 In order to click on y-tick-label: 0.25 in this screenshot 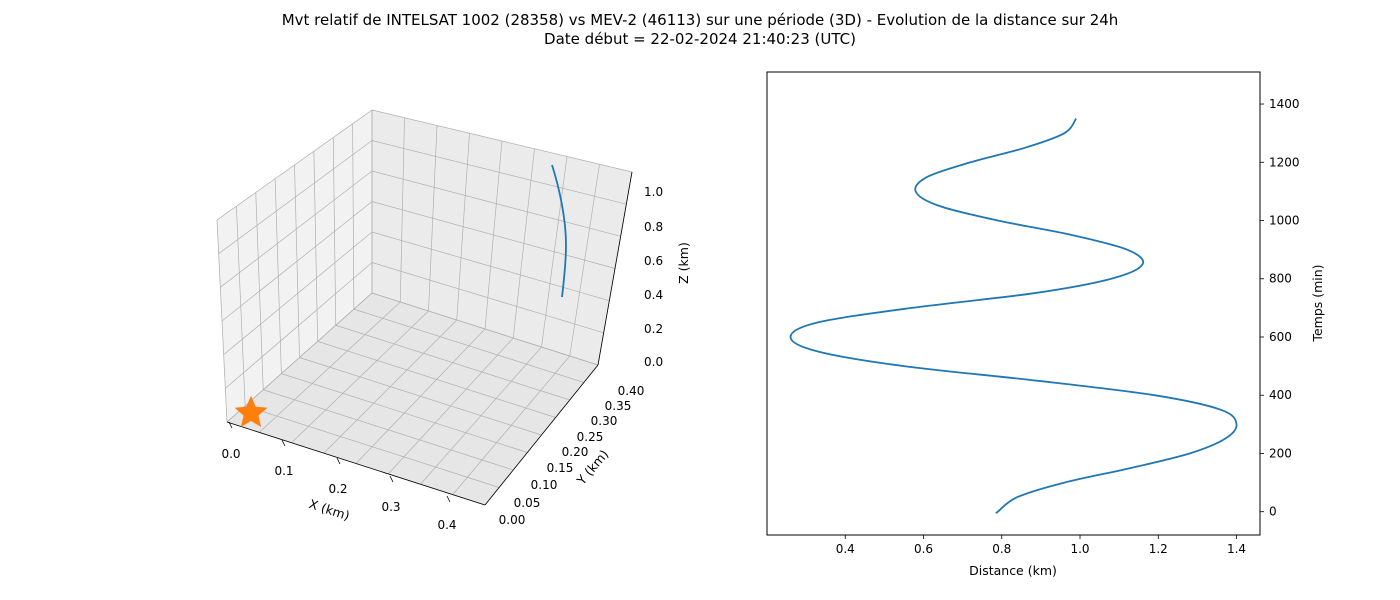, I will do `click(590, 437)`.